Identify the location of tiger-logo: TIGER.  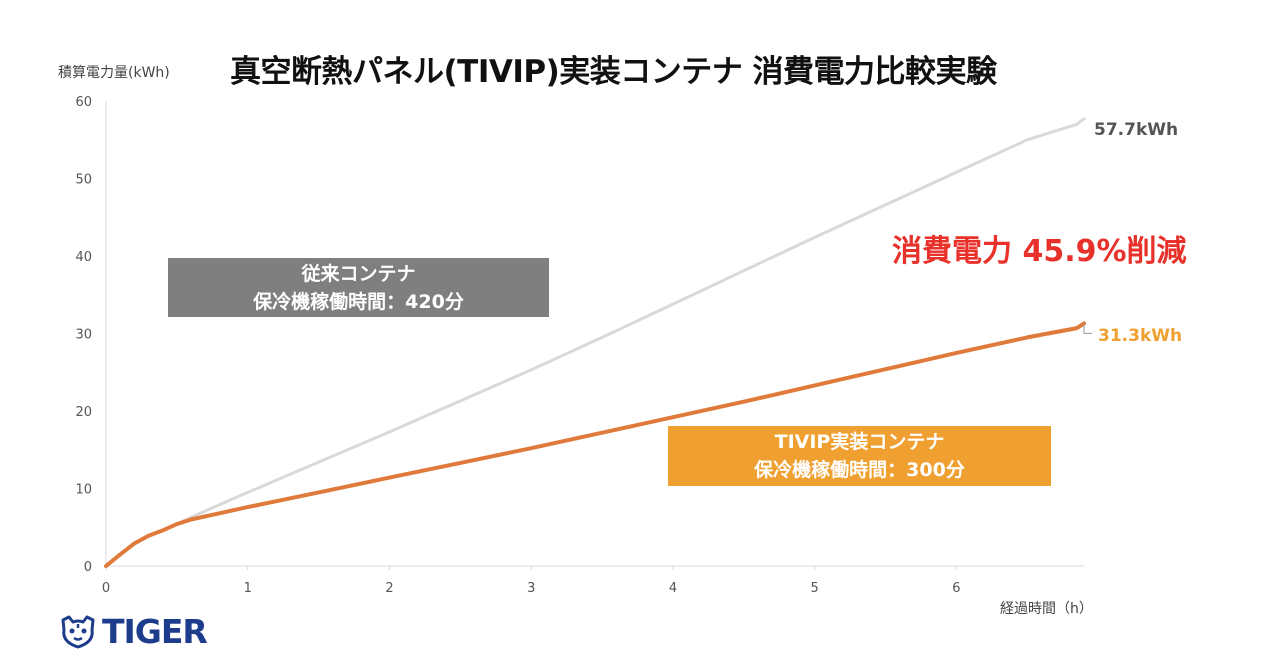
(133, 632).